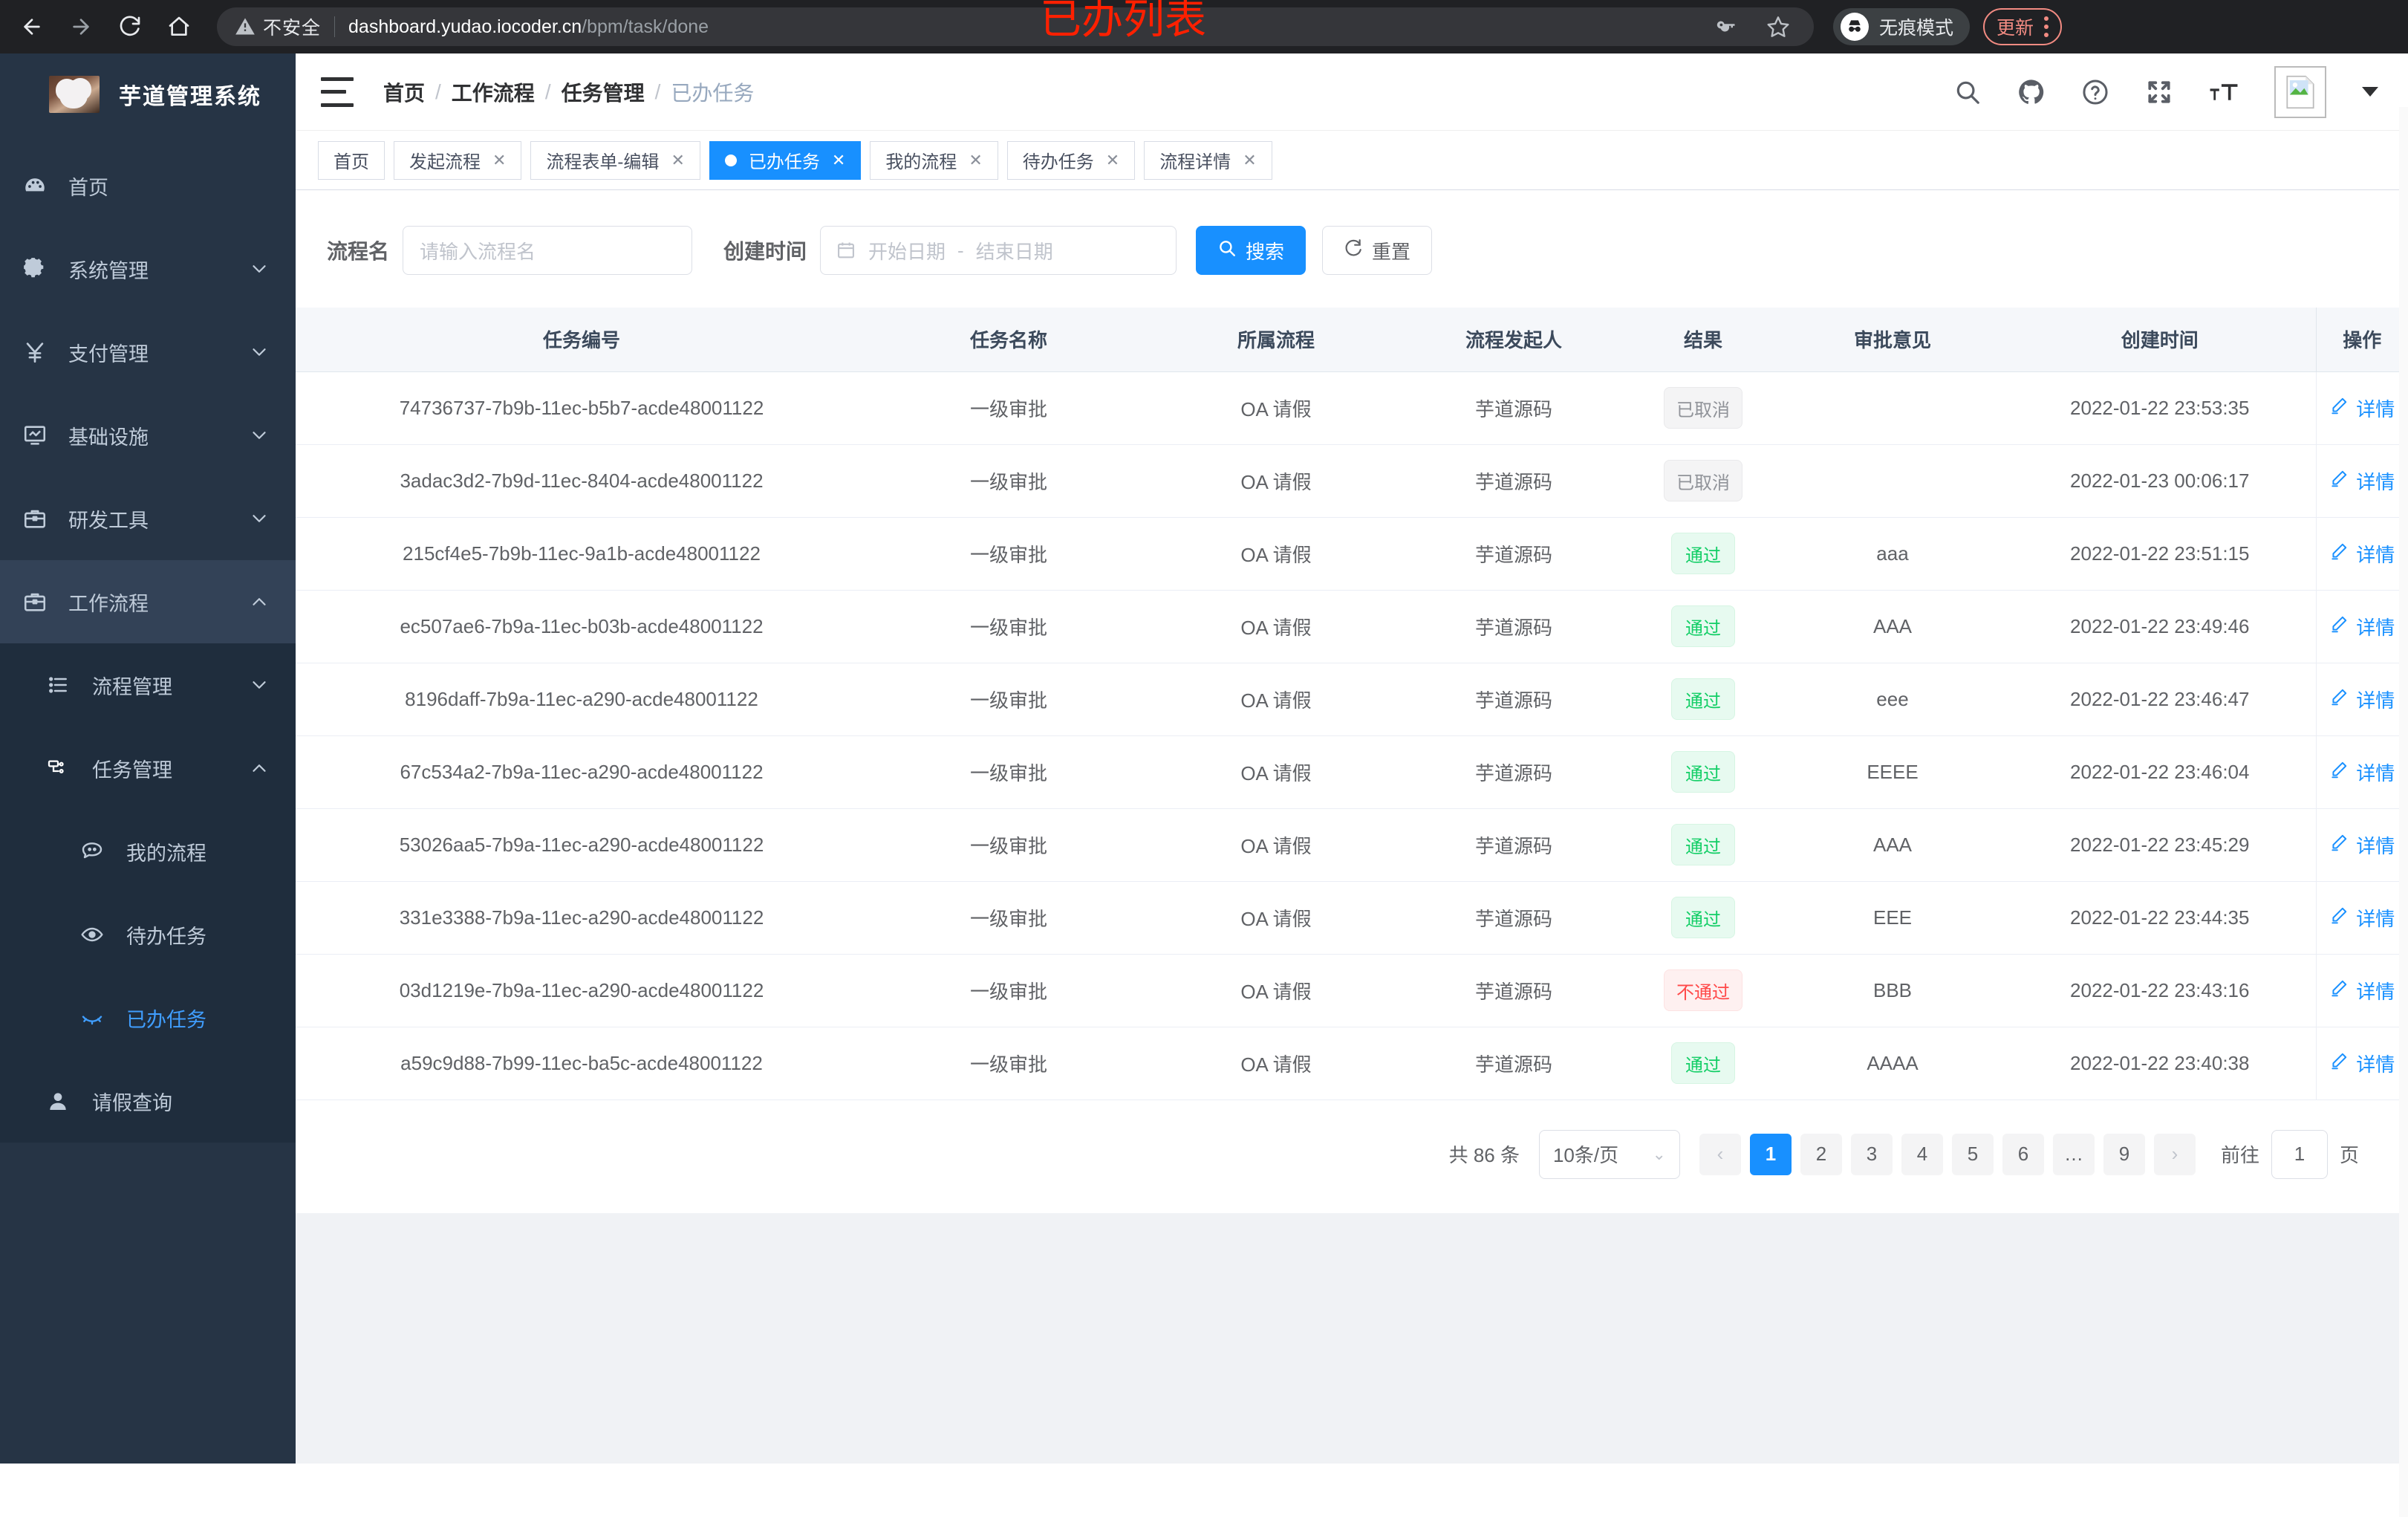 This screenshot has width=2408, height=1517. What do you see at coordinates (458, 160) in the screenshot?
I see `tab-start-process: 发起流程 ✕` at bounding box center [458, 160].